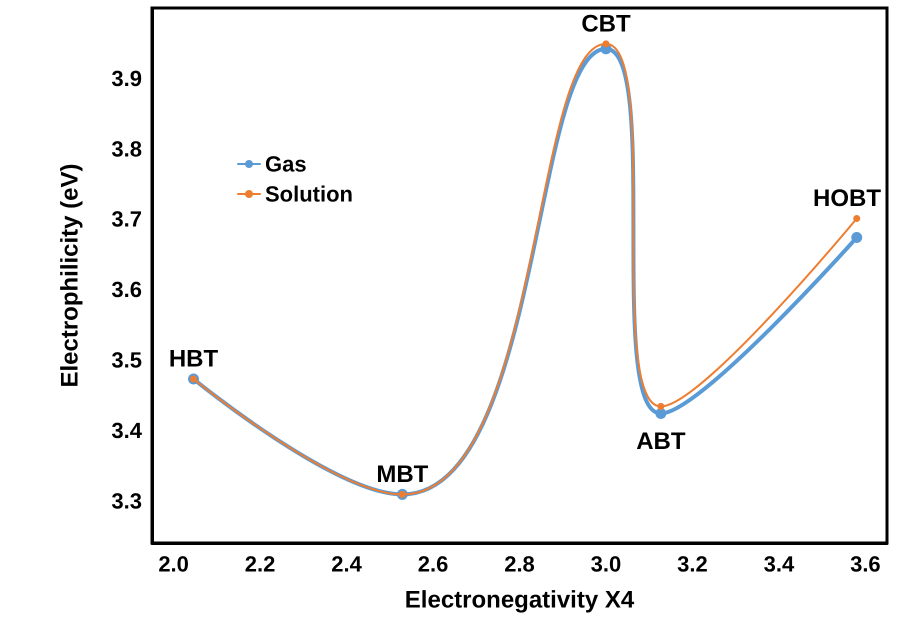 Image resolution: width=905 pixels, height=633 pixels. What do you see at coordinates (126, 501) in the screenshot?
I see `y-tick-label: 3.3` at bounding box center [126, 501].